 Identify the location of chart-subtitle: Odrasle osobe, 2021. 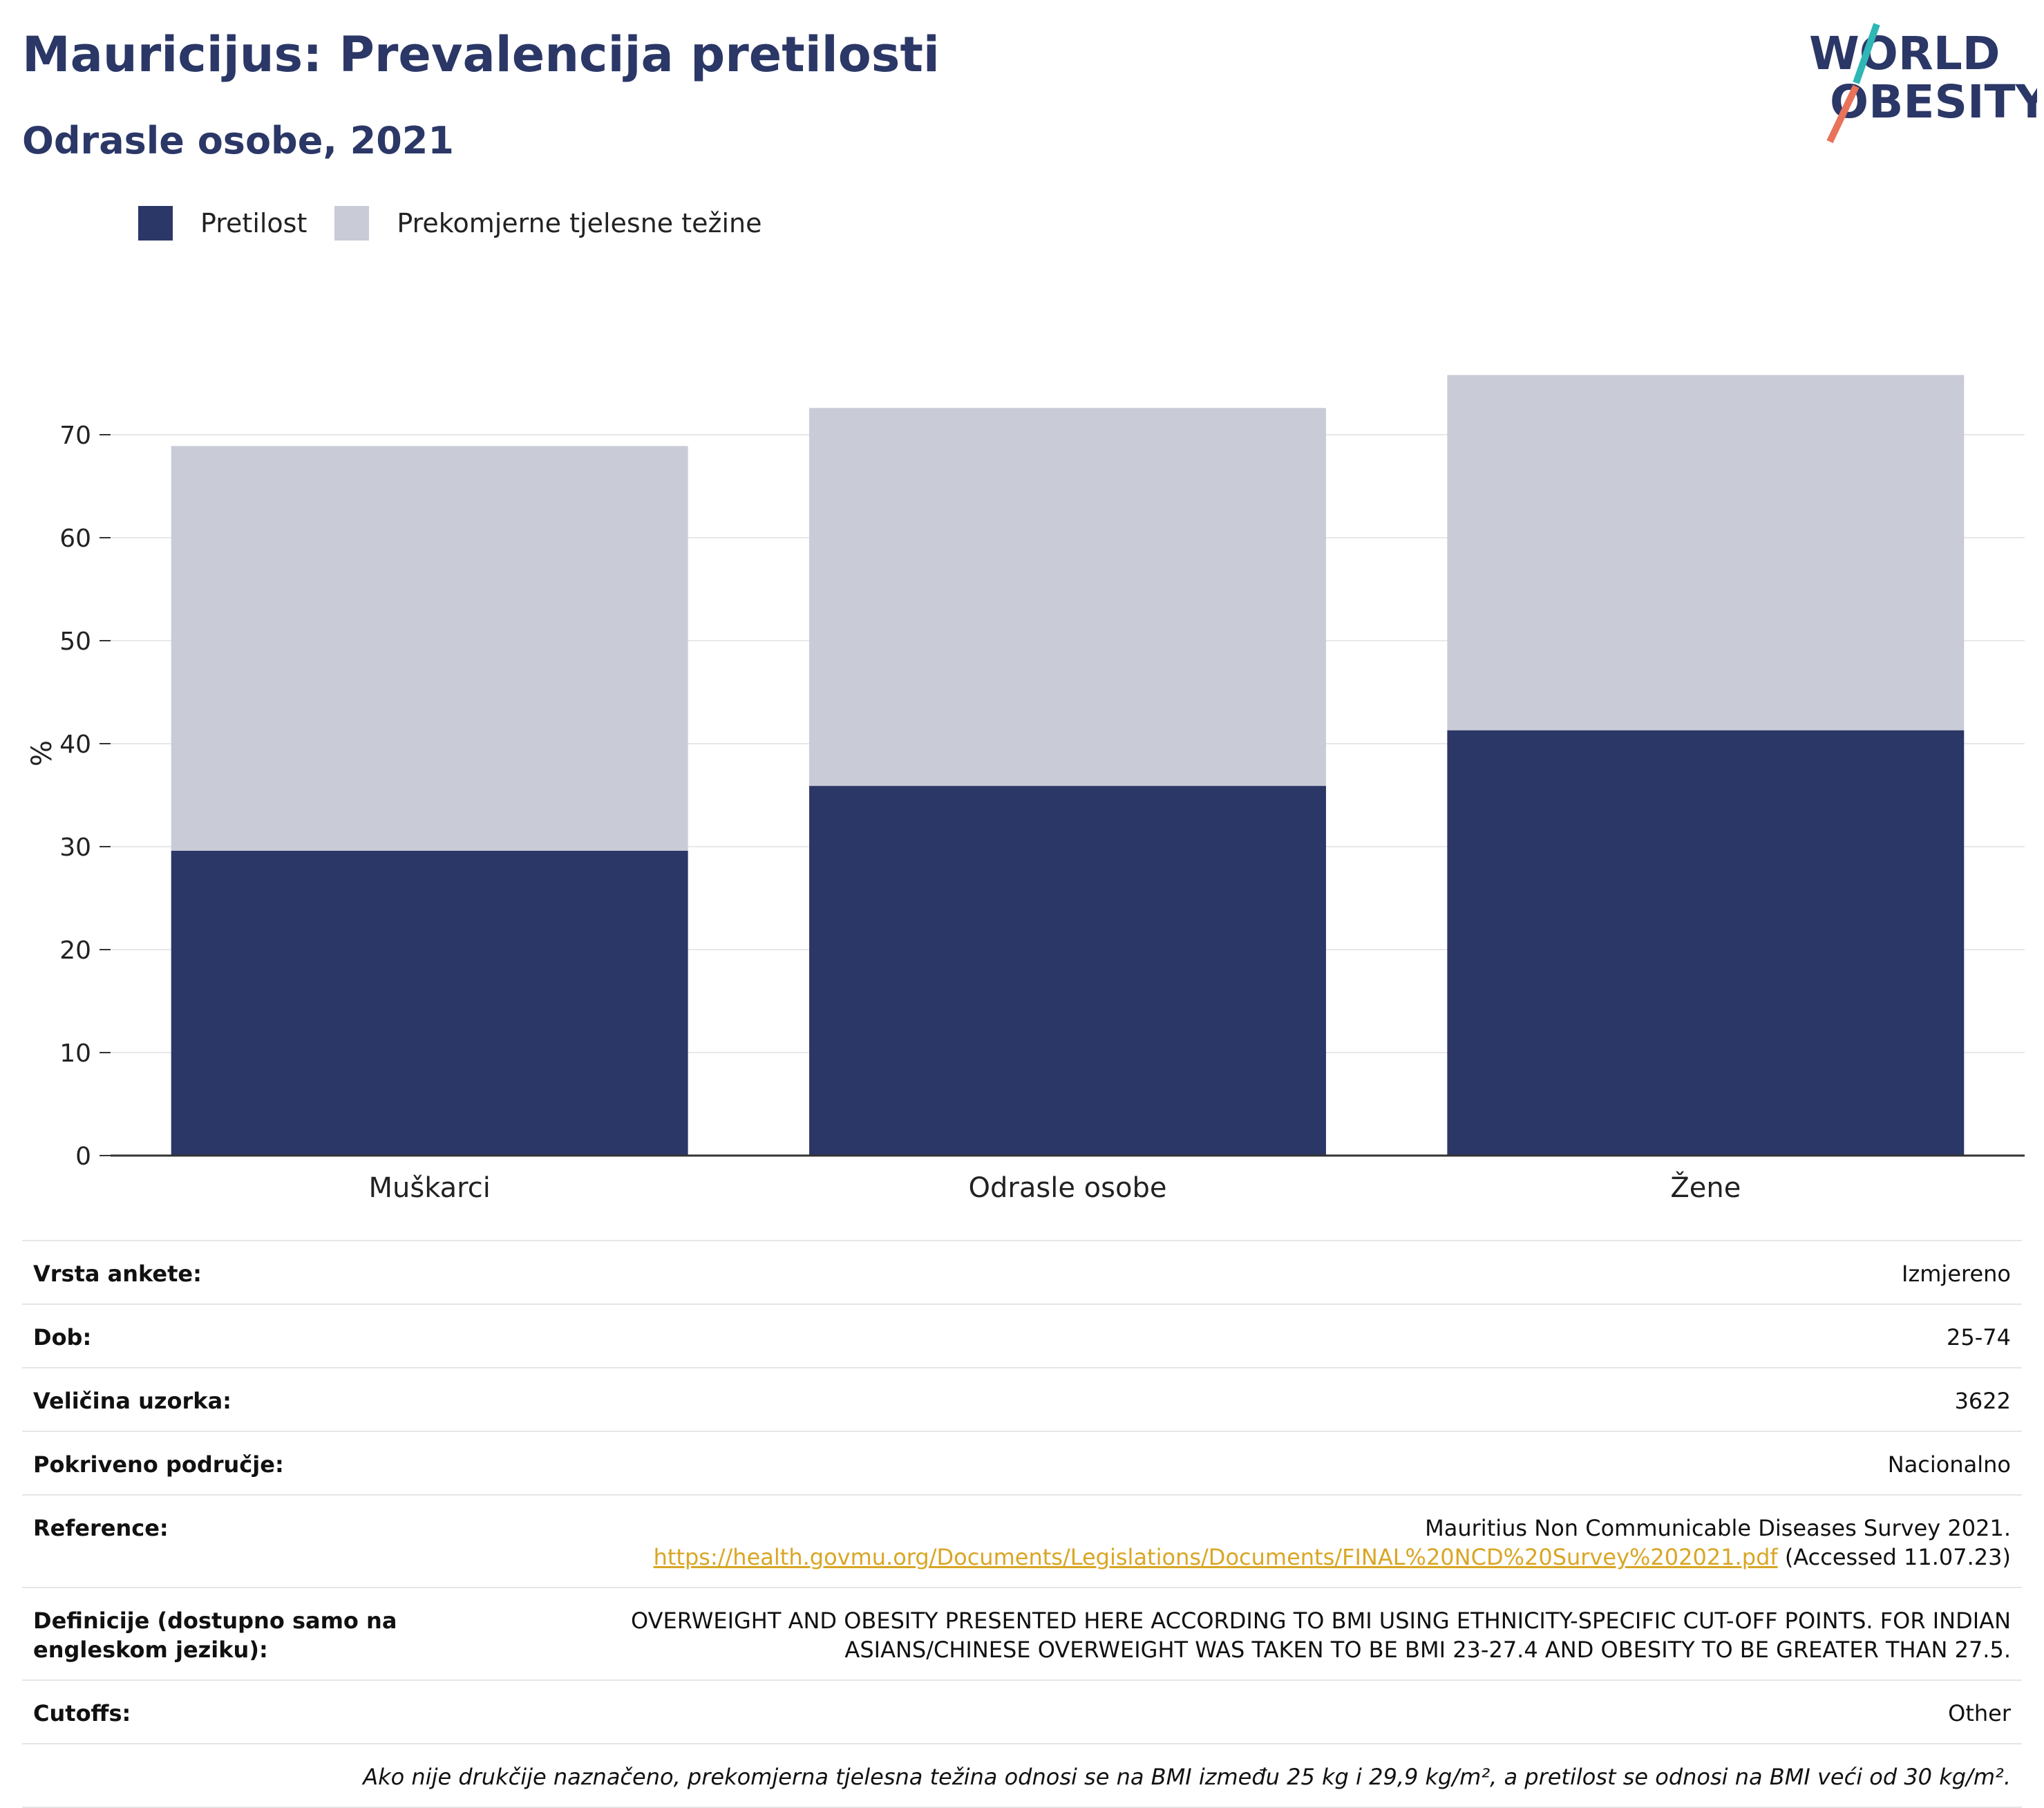
(238, 140).